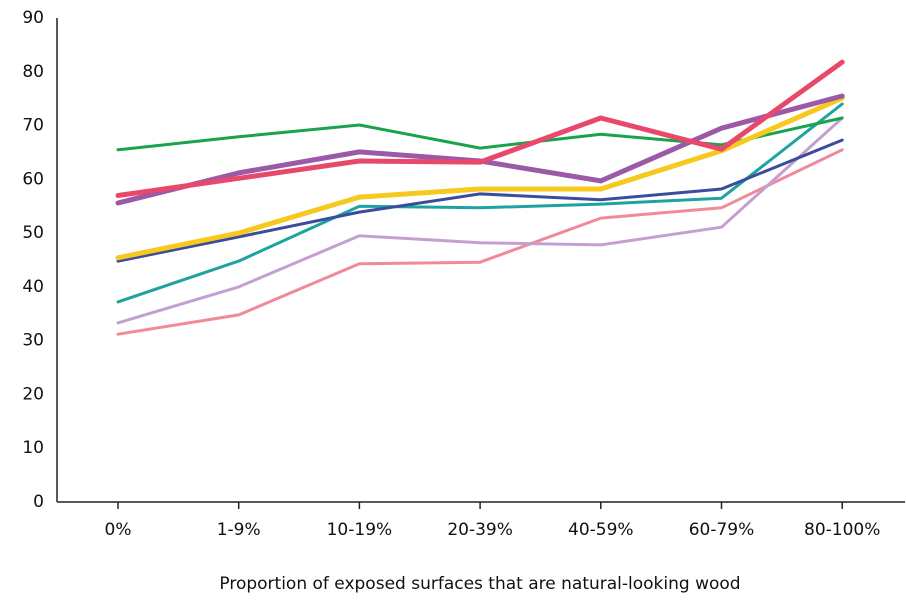 The image size is (906, 601). What do you see at coordinates (480, 530) in the screenshot?
I see `x-tick-label: 20-39%` at bounding box center [480, 530].